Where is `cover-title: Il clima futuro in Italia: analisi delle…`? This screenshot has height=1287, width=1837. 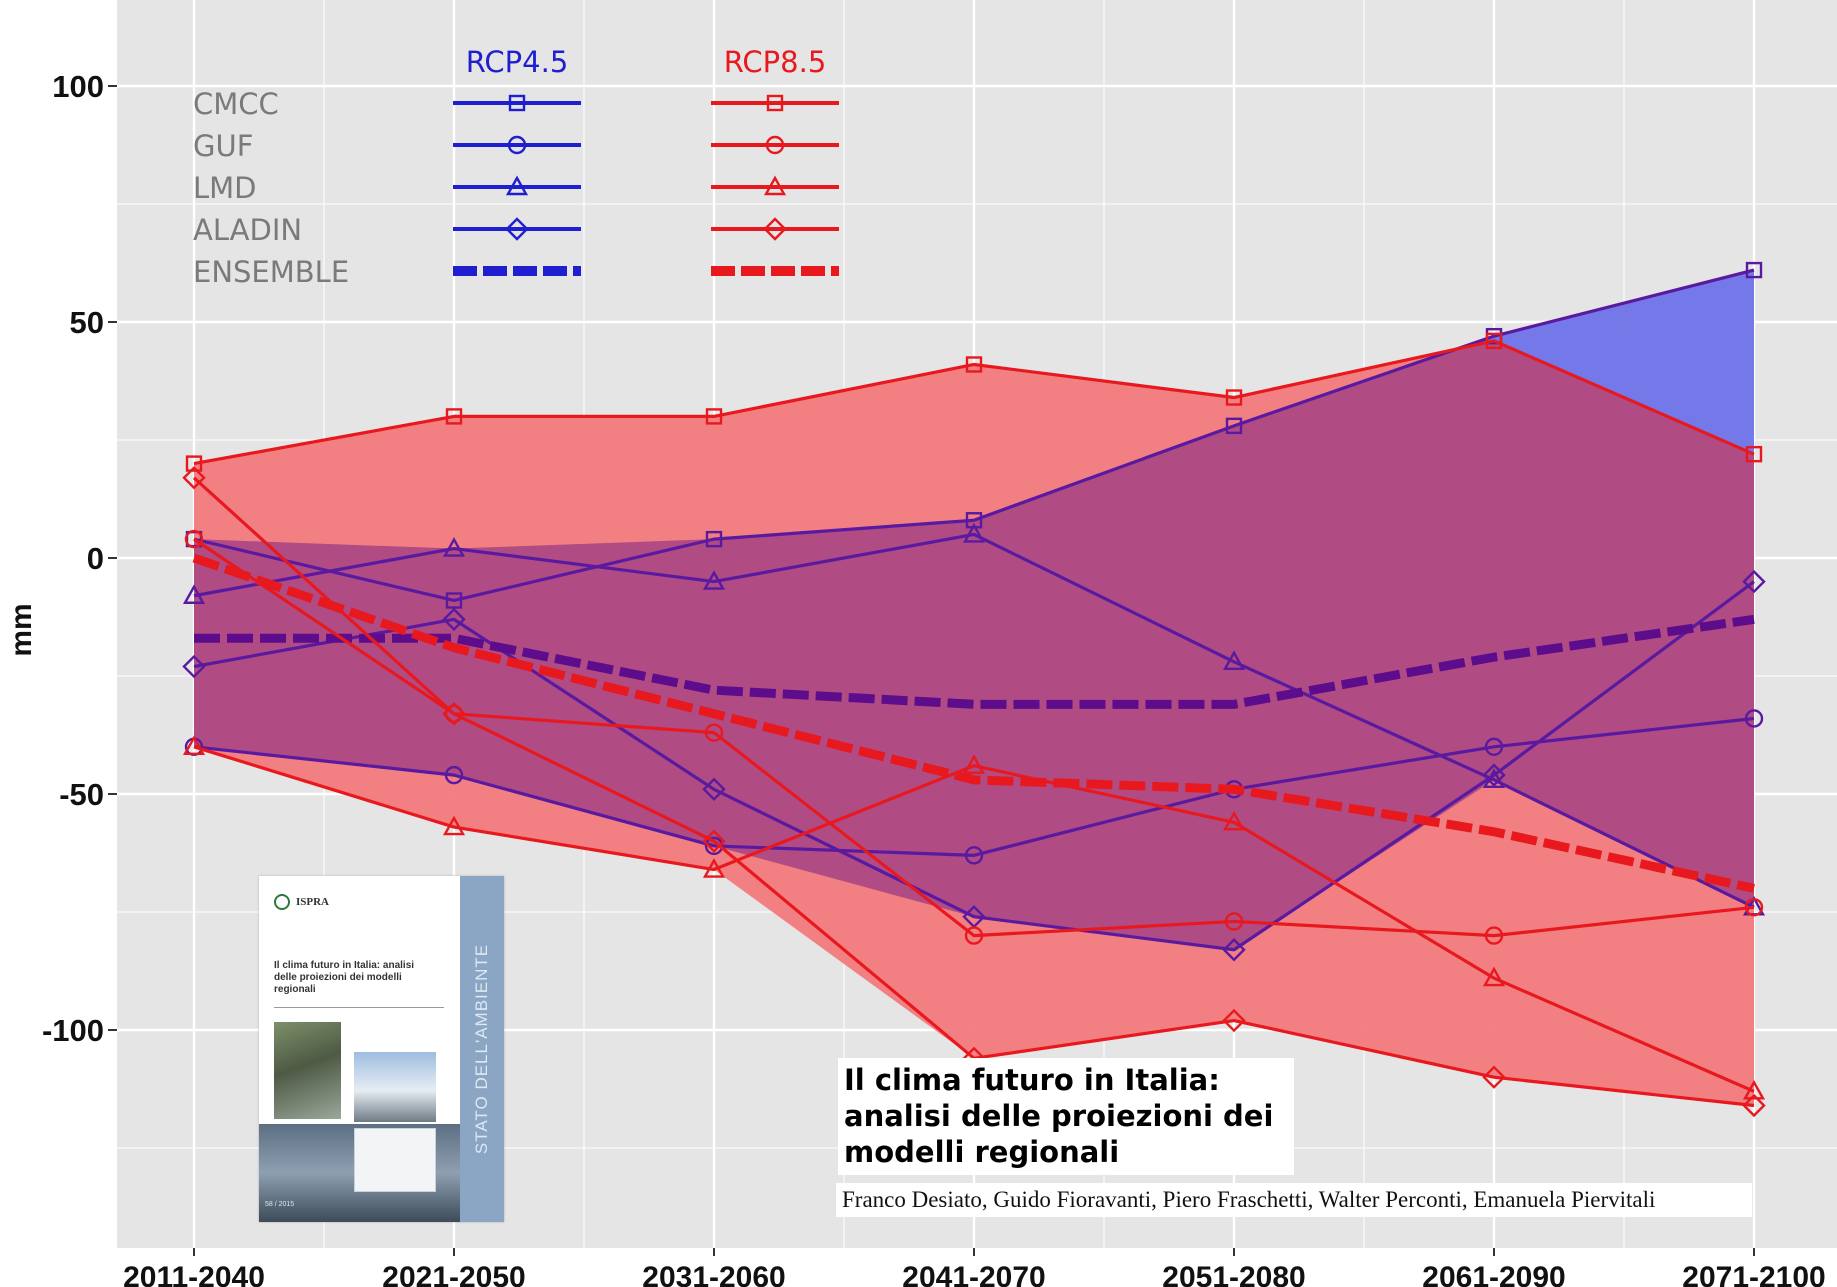
cover-title: Il clima futuro in Italia: analisi delle… is located at coordinates (344, 977).